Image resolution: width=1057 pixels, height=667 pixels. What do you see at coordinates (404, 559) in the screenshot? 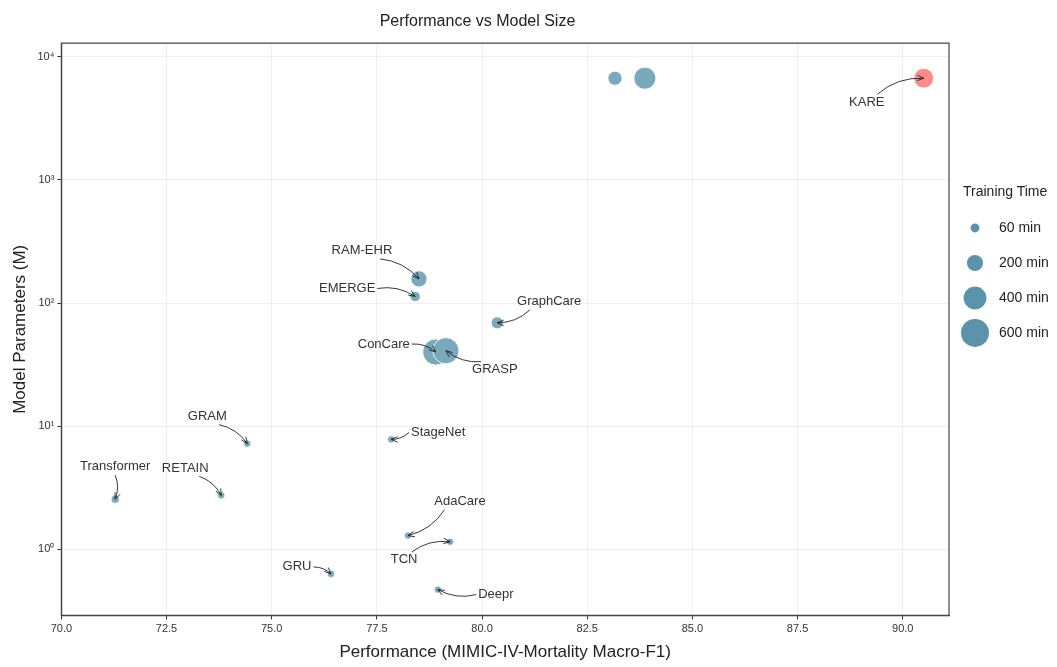
I see `annotation: TCN` at bounding box center [404, 559].